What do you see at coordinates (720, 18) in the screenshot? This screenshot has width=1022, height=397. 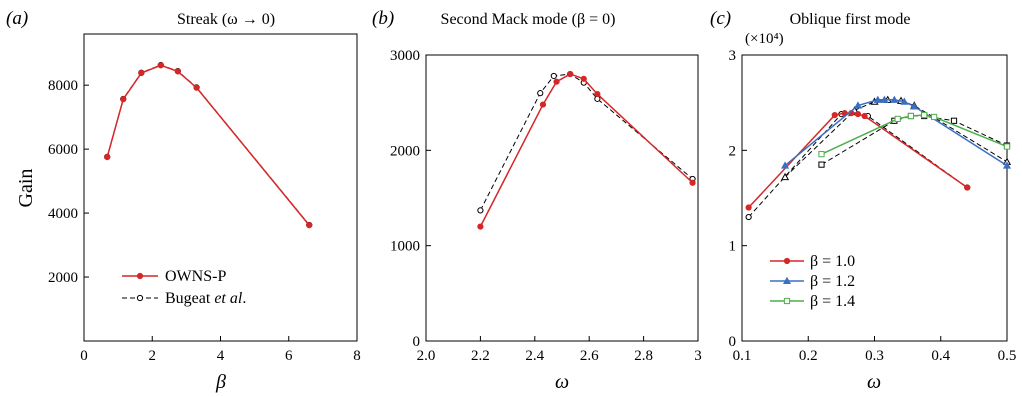 I see `panel-label-c: (c)` at bounding box center [720, 18].